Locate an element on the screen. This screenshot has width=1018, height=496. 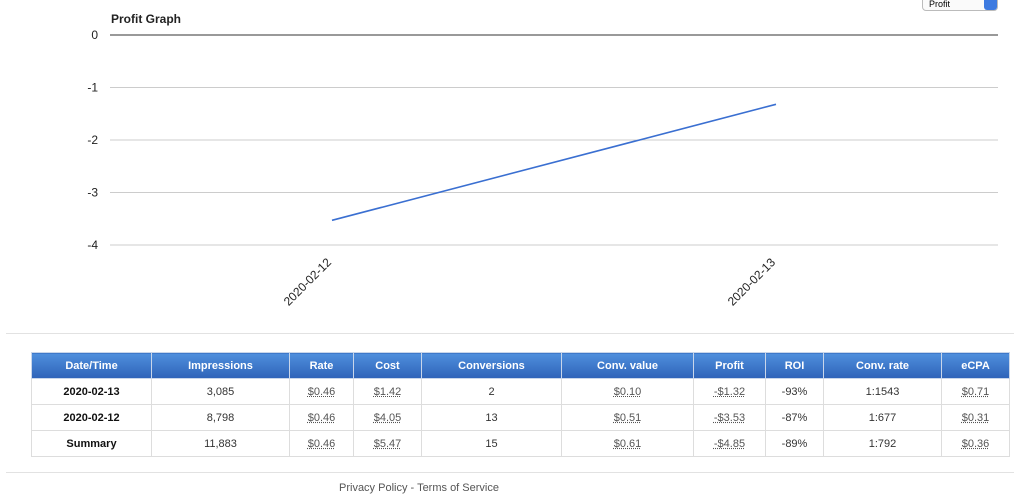
cell-text: 2020-02-13 is located at coordinates (91, 391).